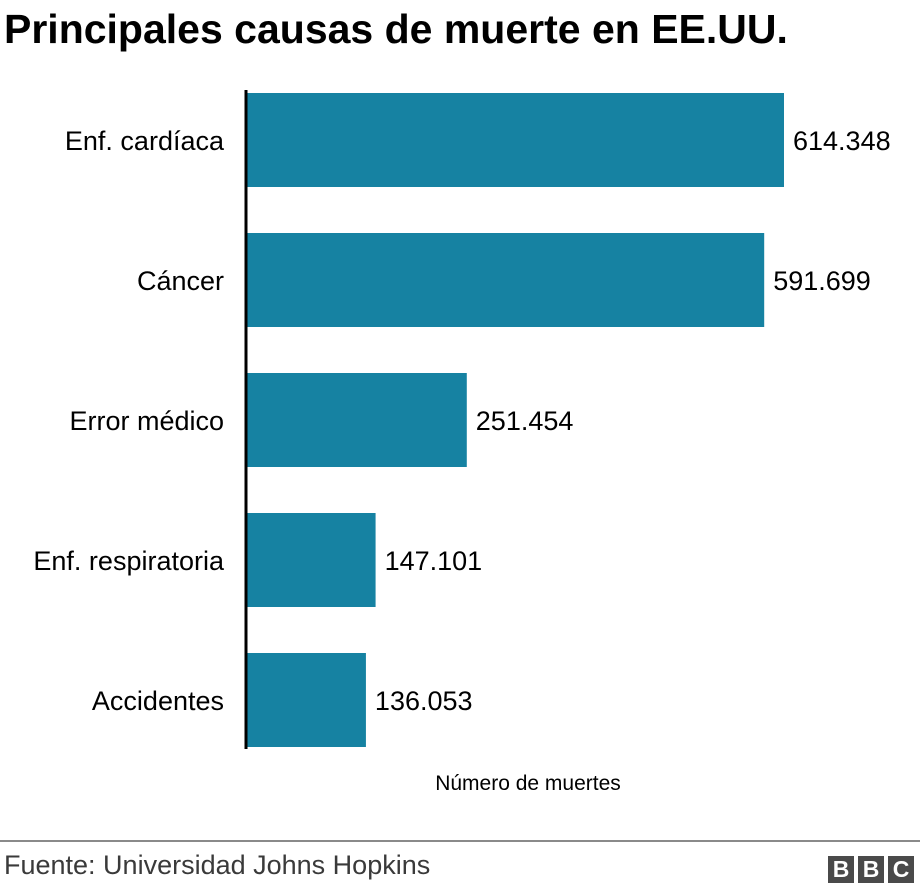 This screenshot has height=896, width=920. Describe the element at coordinates (145, 141) in the screenshot. I see `category-label: Enf. cardíaca` at that location.